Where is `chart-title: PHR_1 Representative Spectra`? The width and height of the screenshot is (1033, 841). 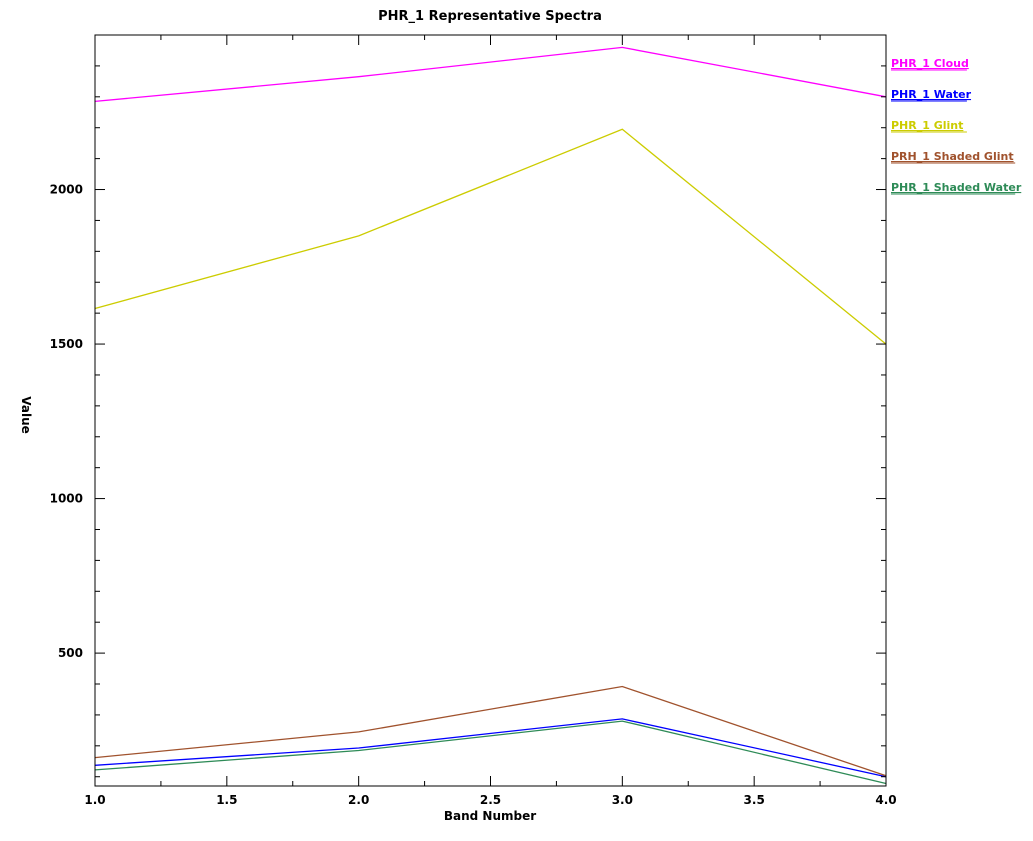 chart-title: PHR_1 Representative Spectra is located at coordinates (490, 16).